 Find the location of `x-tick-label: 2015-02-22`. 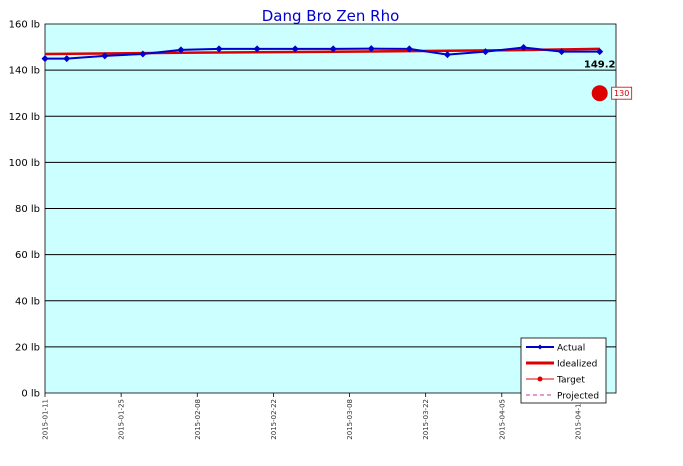

x-tick-label: 2015-02-22 is located at coordinates (274, 419).